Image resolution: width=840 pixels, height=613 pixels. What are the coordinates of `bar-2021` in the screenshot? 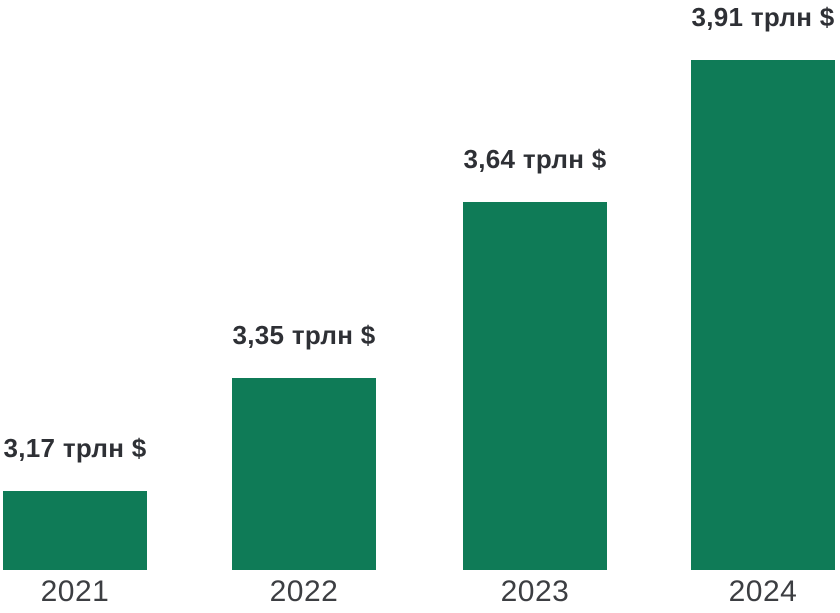 It's located at (75, 530).